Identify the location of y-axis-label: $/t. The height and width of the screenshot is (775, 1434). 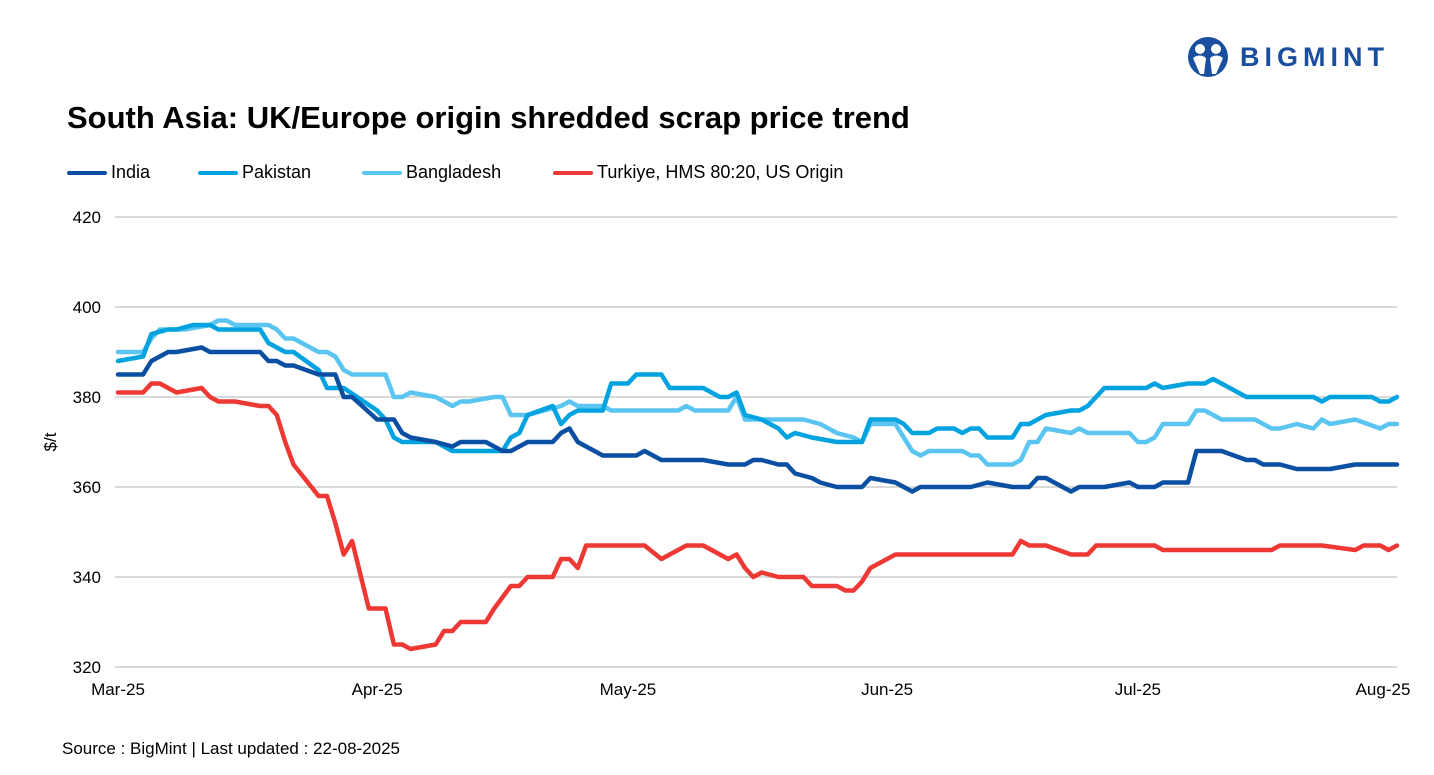
(50, 441).